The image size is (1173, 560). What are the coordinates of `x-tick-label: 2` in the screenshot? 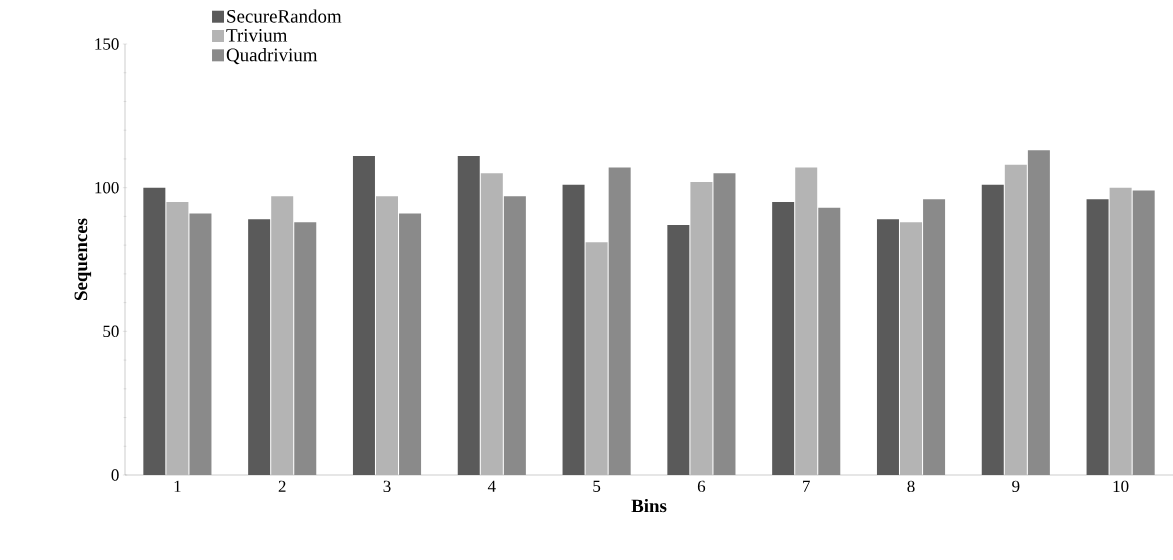 It's located at (282, 486).